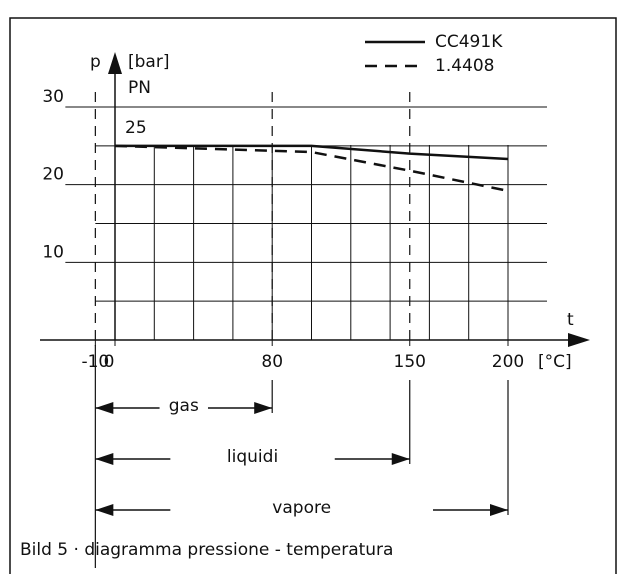 The image size is (627, 574). I want to click on y-tick-label: 30, so click(53, 97).